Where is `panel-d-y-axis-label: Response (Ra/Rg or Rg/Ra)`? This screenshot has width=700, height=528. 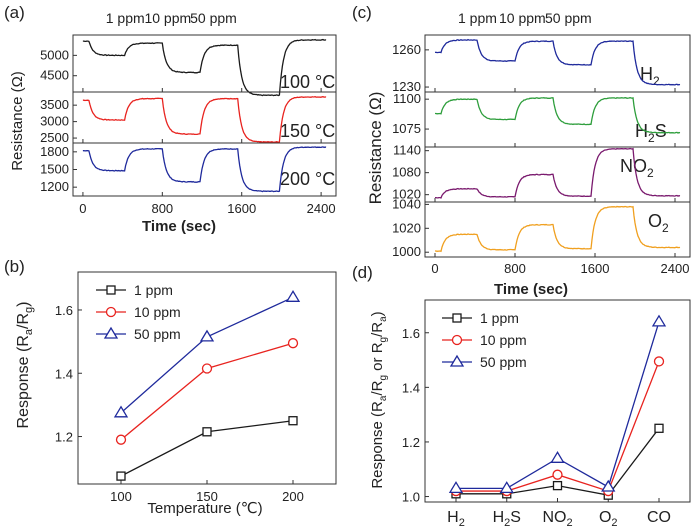 panel-d-y-axis-label: Response (Ra/Rg or Rg/Ra) is located at coordinates (379, 399).